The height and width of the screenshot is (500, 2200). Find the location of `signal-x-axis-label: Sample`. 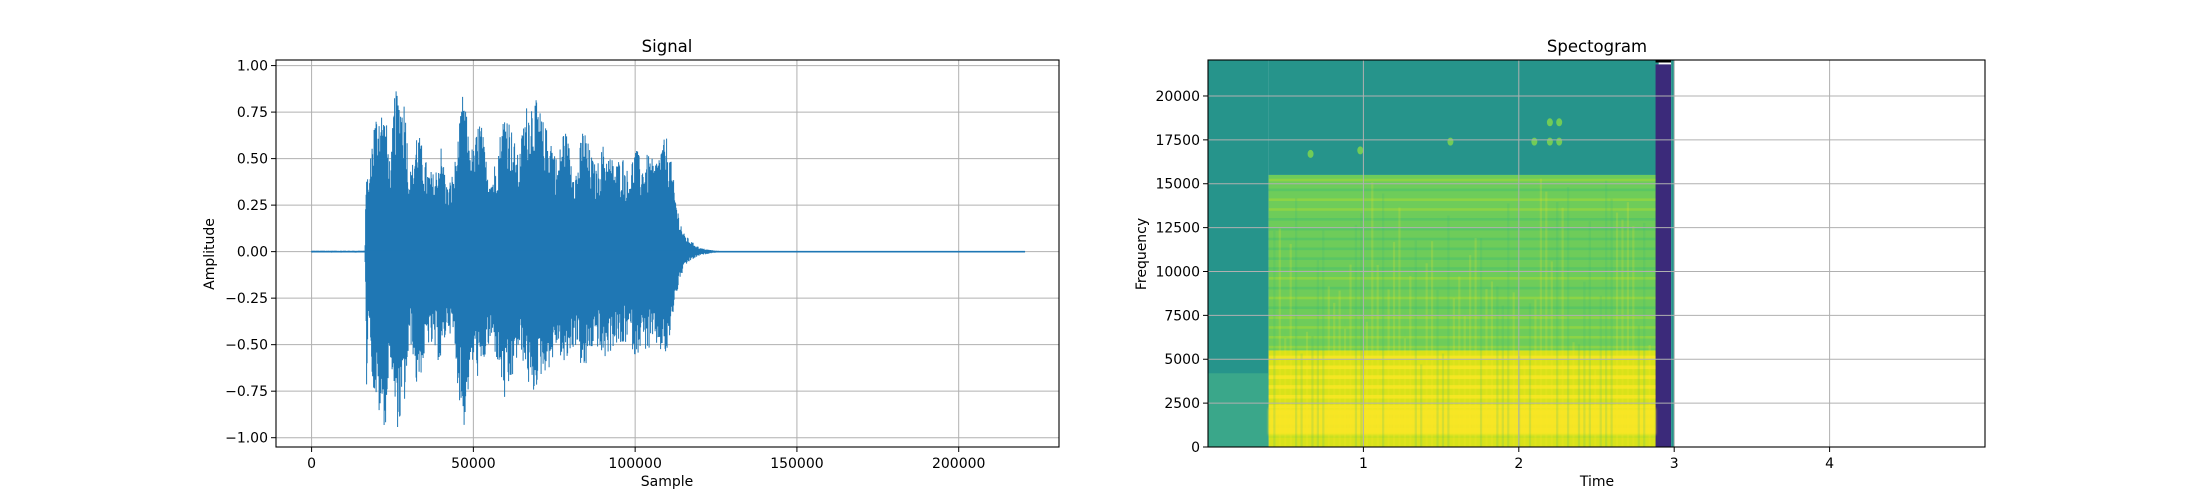

signal-x-axis-label: Sample is located at coordinates (667, 482).